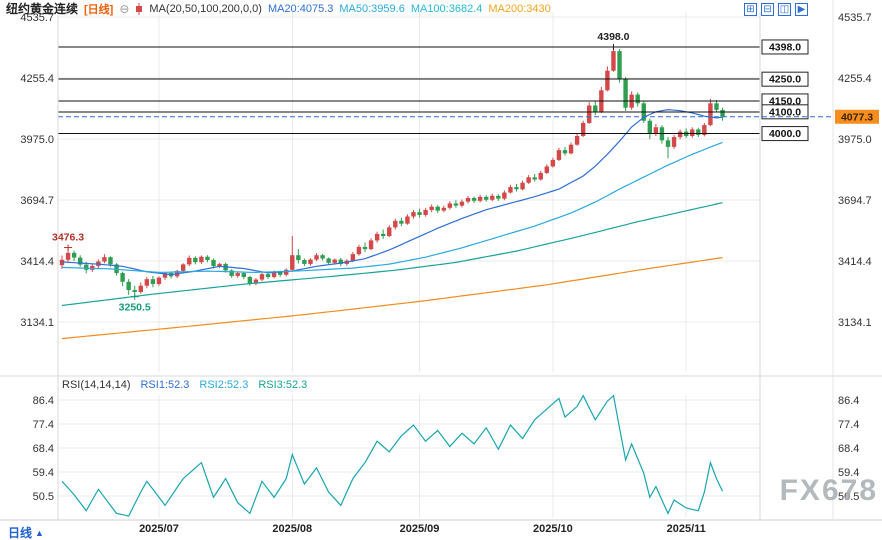  I want to click on grid-layout-icon: ⊞, so click(750, 9).